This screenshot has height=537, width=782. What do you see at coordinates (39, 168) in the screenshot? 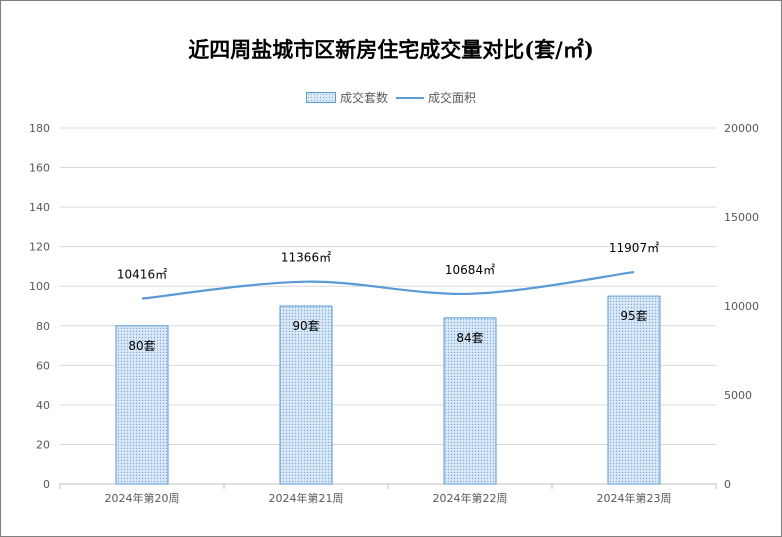
I see `y-left-tick-label: 160` at bounding box center [39, 168].